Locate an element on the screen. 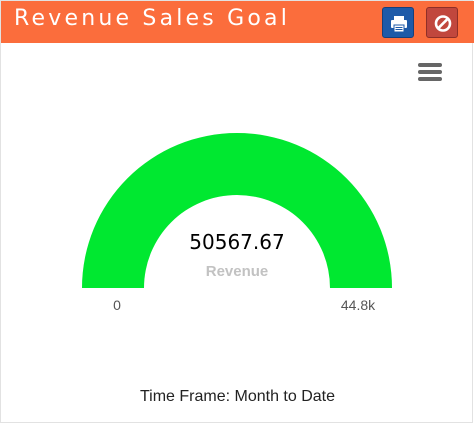 The height and width of the screenshot is (425, 475). gauge-value: 50567.67 is located at coordinates (237, 242).